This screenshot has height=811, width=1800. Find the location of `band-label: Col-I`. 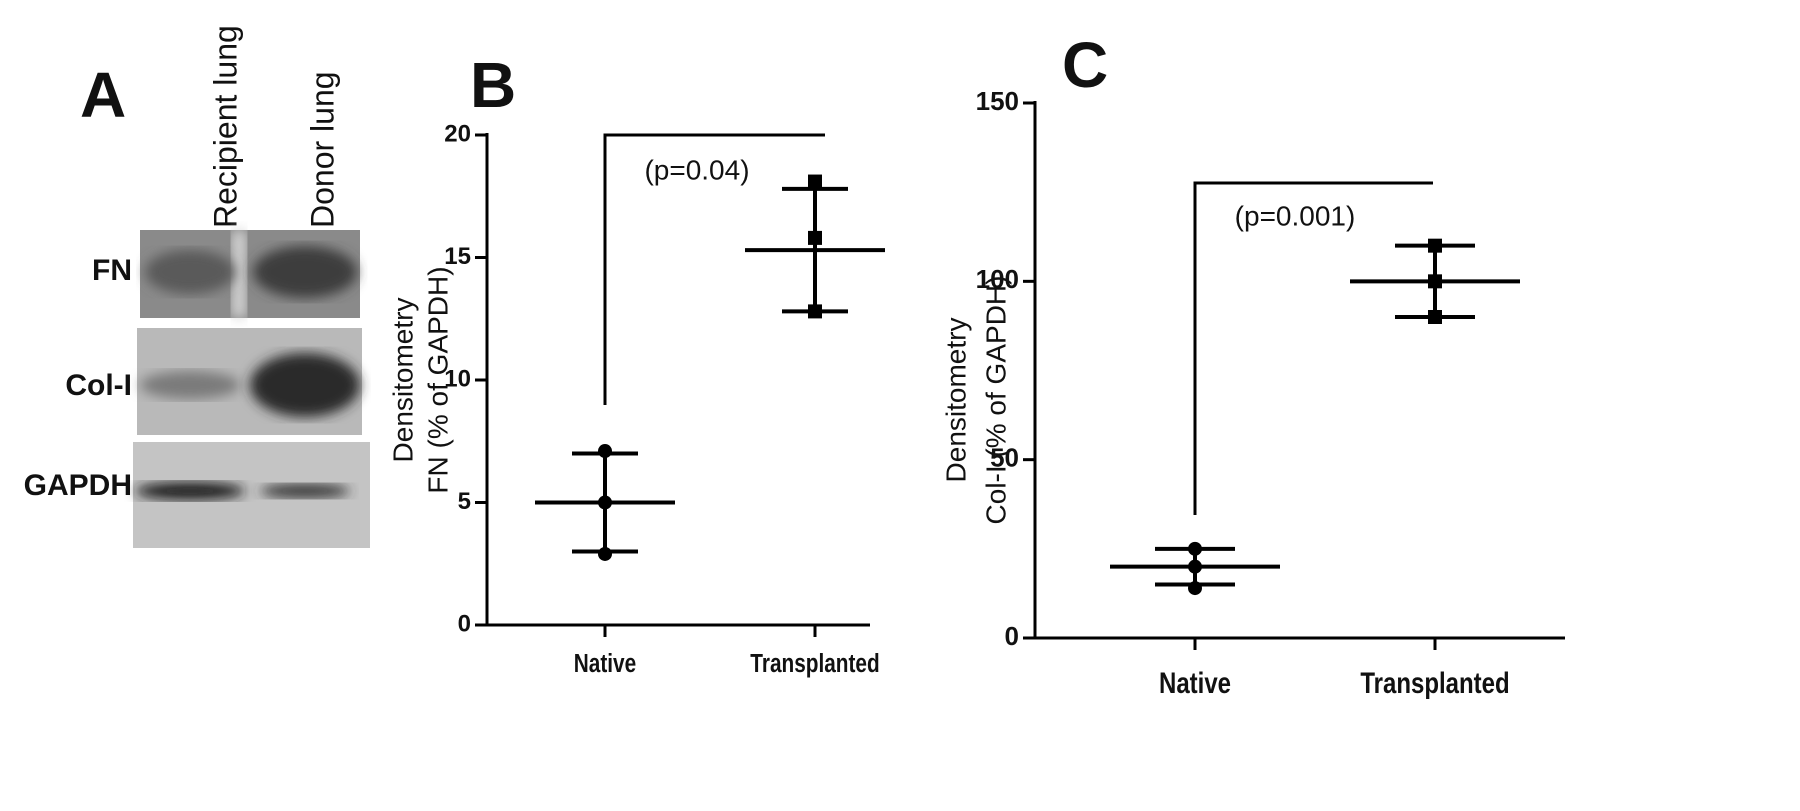

band-label: Col-I is located at coordinates (98, 385).